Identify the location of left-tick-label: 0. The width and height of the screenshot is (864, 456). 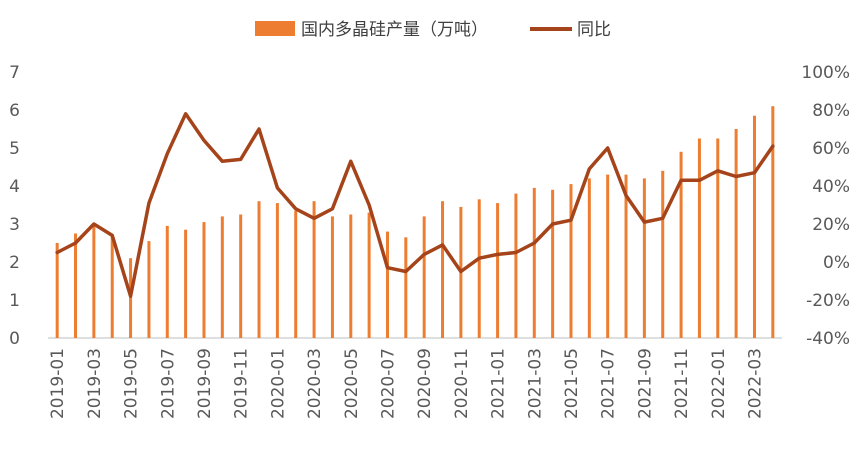
(14, 339).